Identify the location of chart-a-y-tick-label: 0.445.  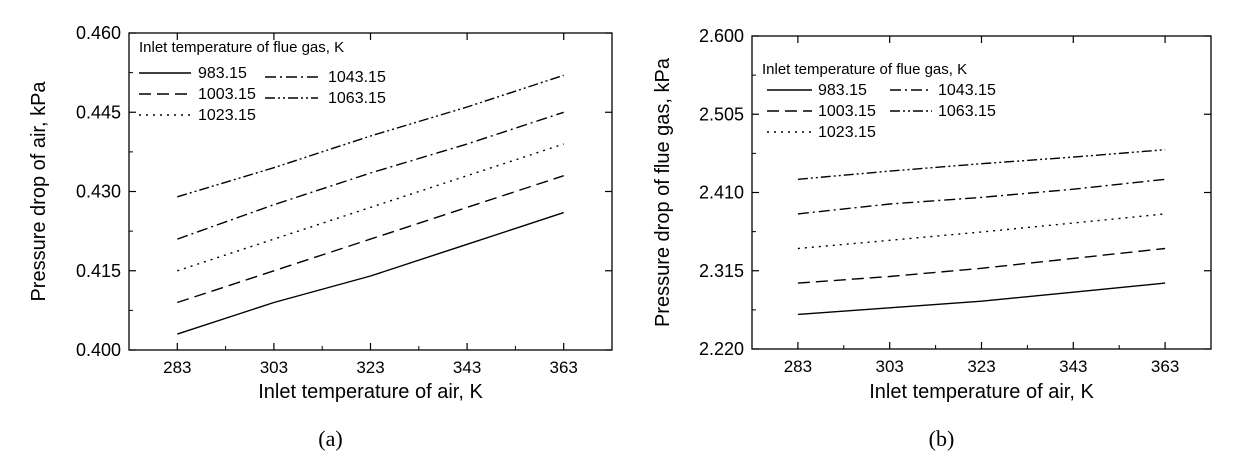
(98, 112).